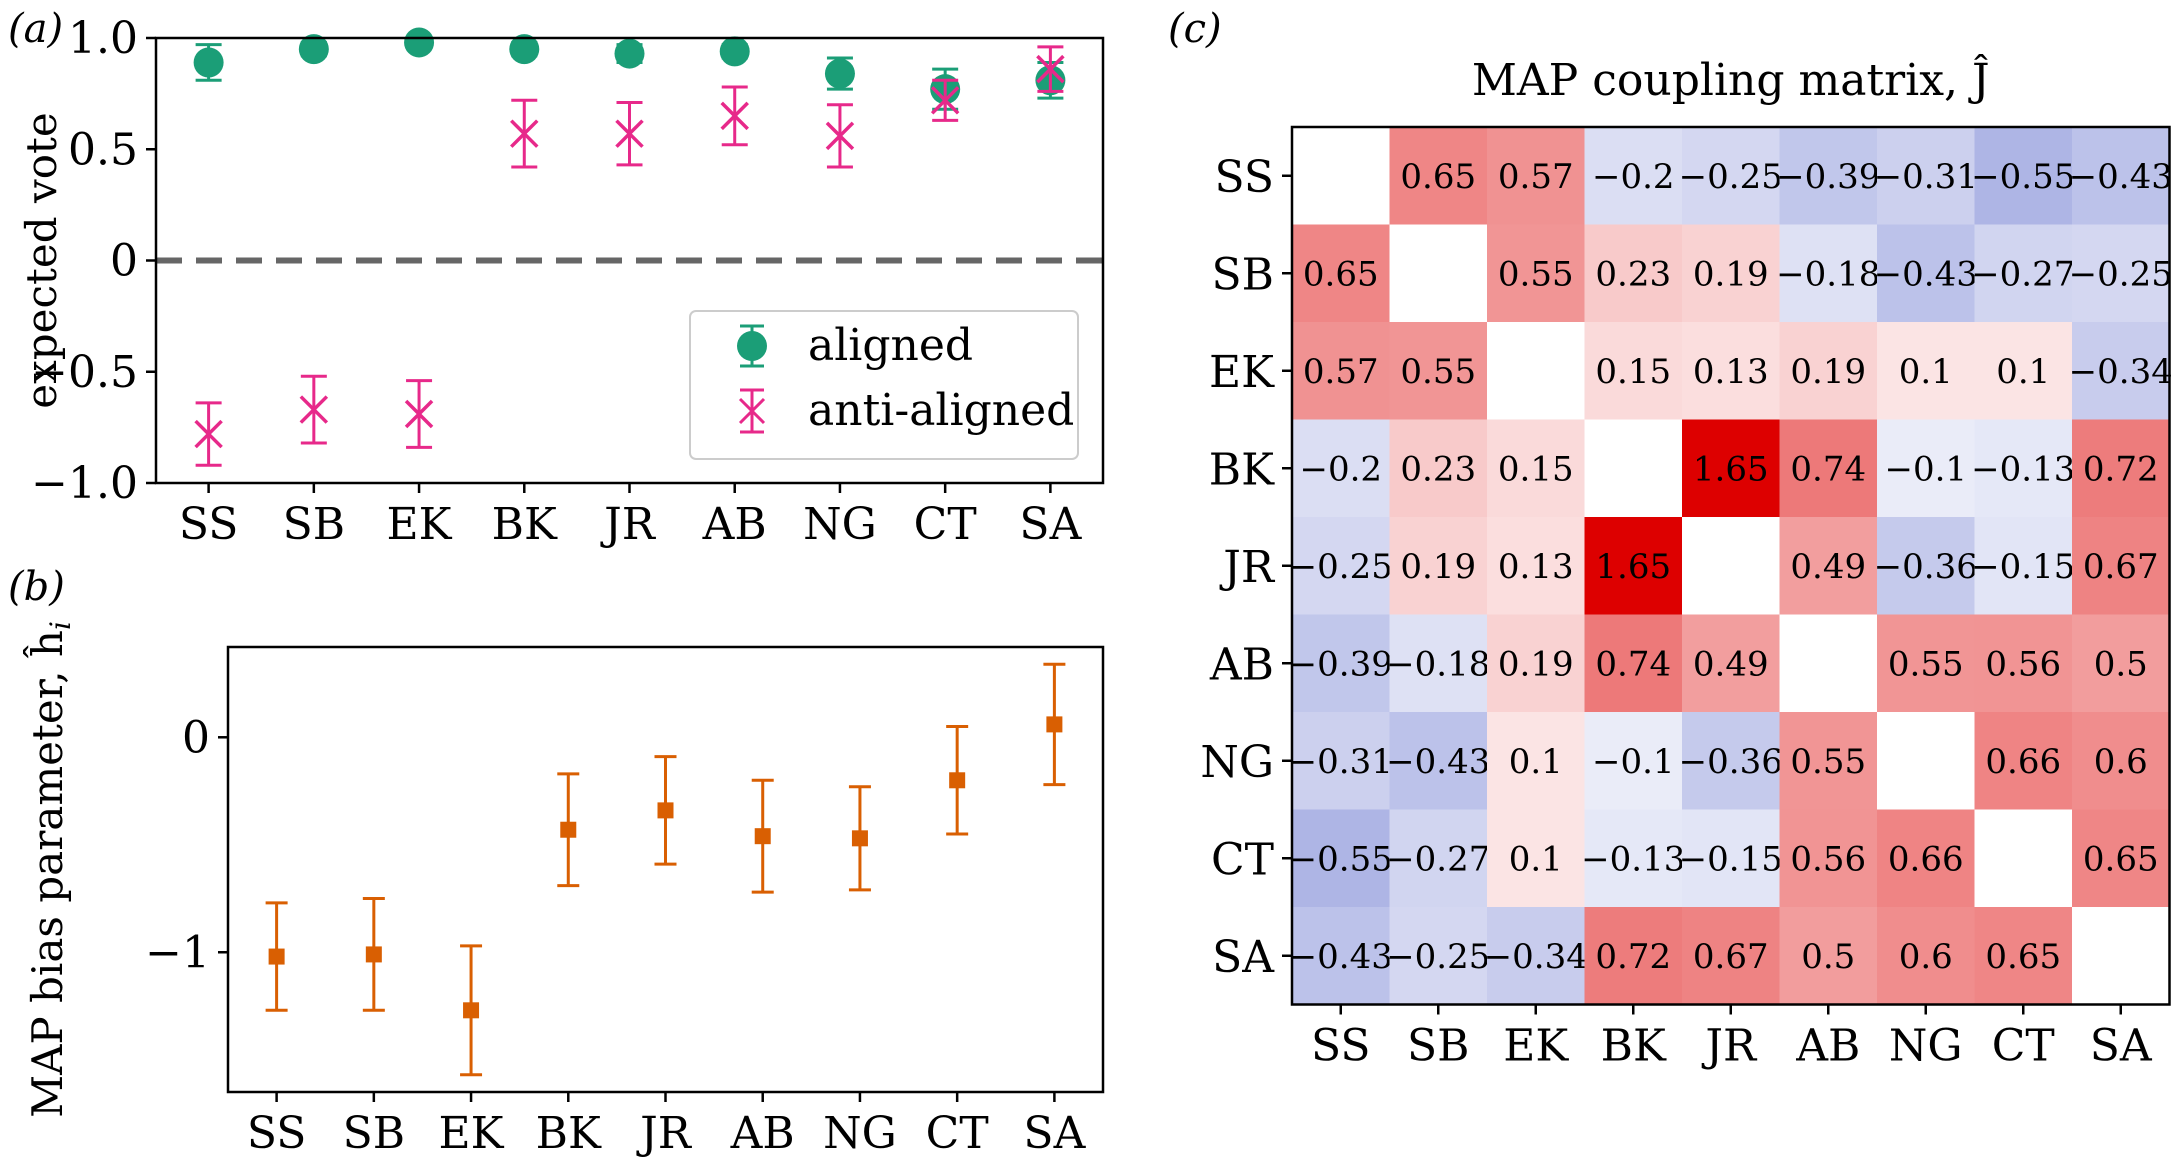 This screenshot has height=1174, width=2171. Describe the element at coordinates (1244, 177) in the screenshot. I see `y-tick-label: SS` at that location.